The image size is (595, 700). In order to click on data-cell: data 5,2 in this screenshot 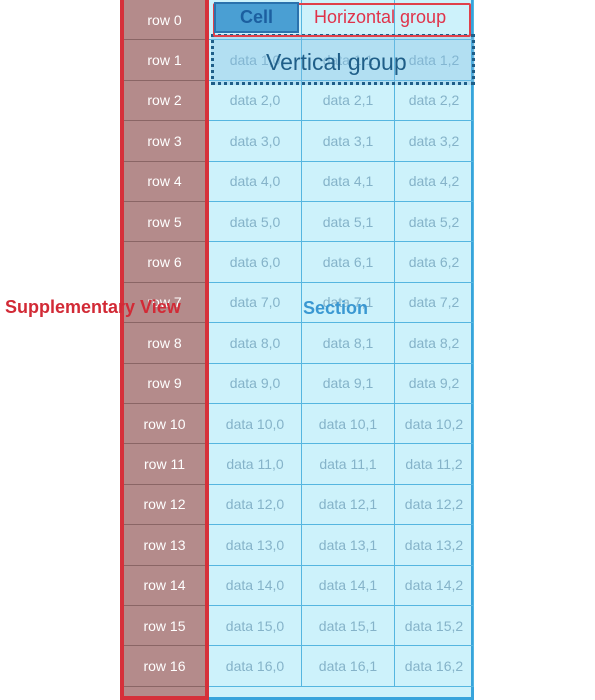, I will do `click(434, 222)`.